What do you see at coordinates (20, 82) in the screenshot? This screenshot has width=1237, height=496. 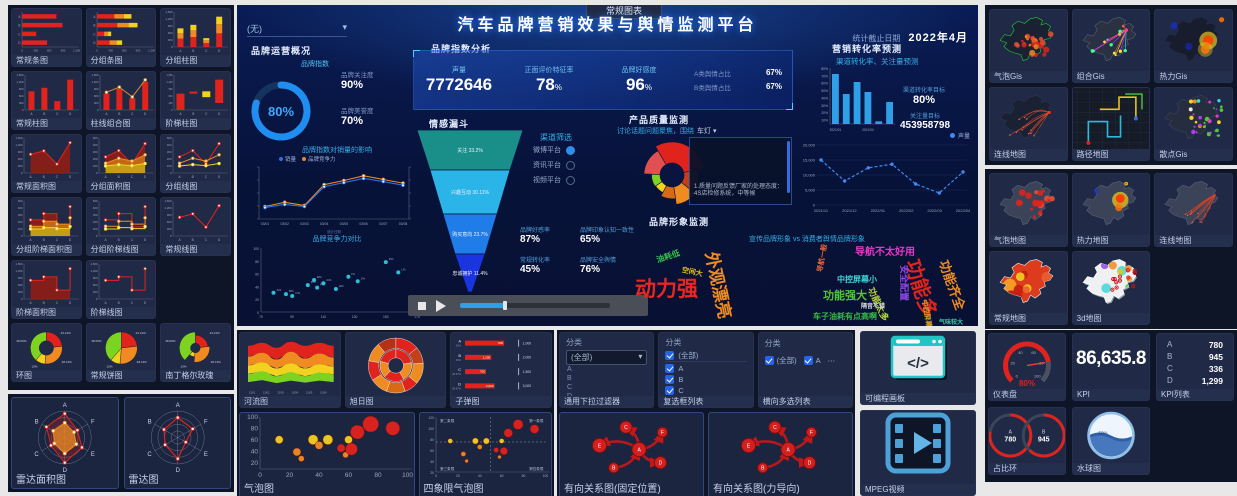 I see `svg-text: 1,200` at bounding box center [20, 82].